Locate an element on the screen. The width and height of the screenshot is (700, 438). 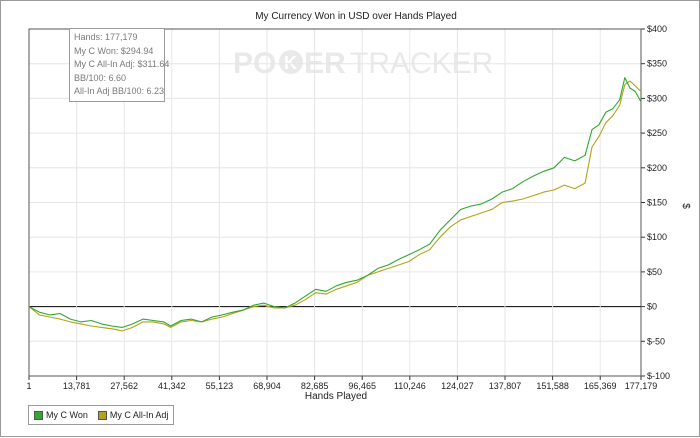
poker-chip-icon is located at coordinates (291, 62).